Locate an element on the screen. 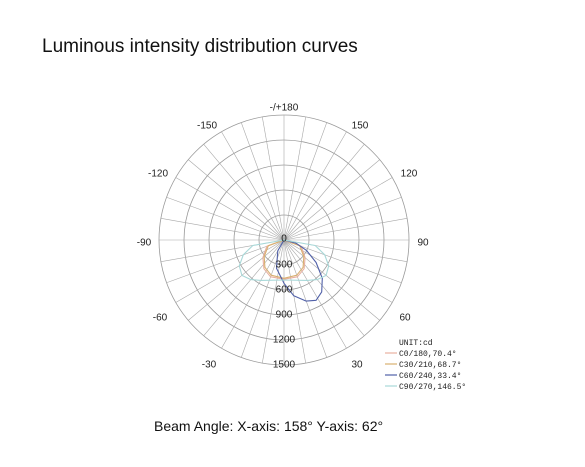 This screenshot has width=585, height=467. angle-tick-label: 60 is located at coordinates (405, 318).